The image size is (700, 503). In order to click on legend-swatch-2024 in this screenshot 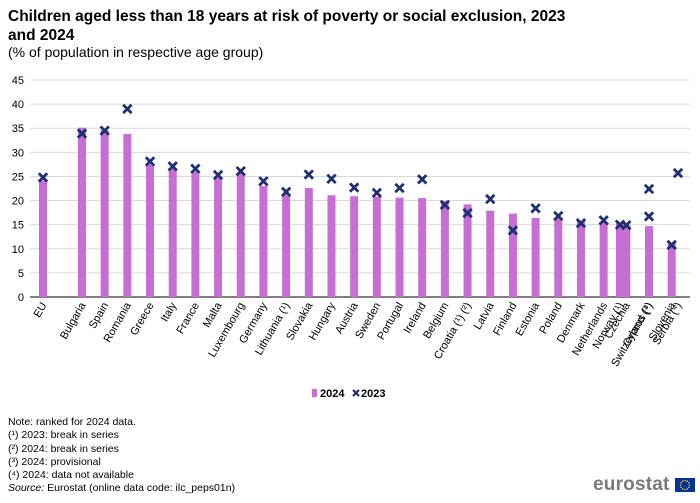, I will do `click(314, 393)`.